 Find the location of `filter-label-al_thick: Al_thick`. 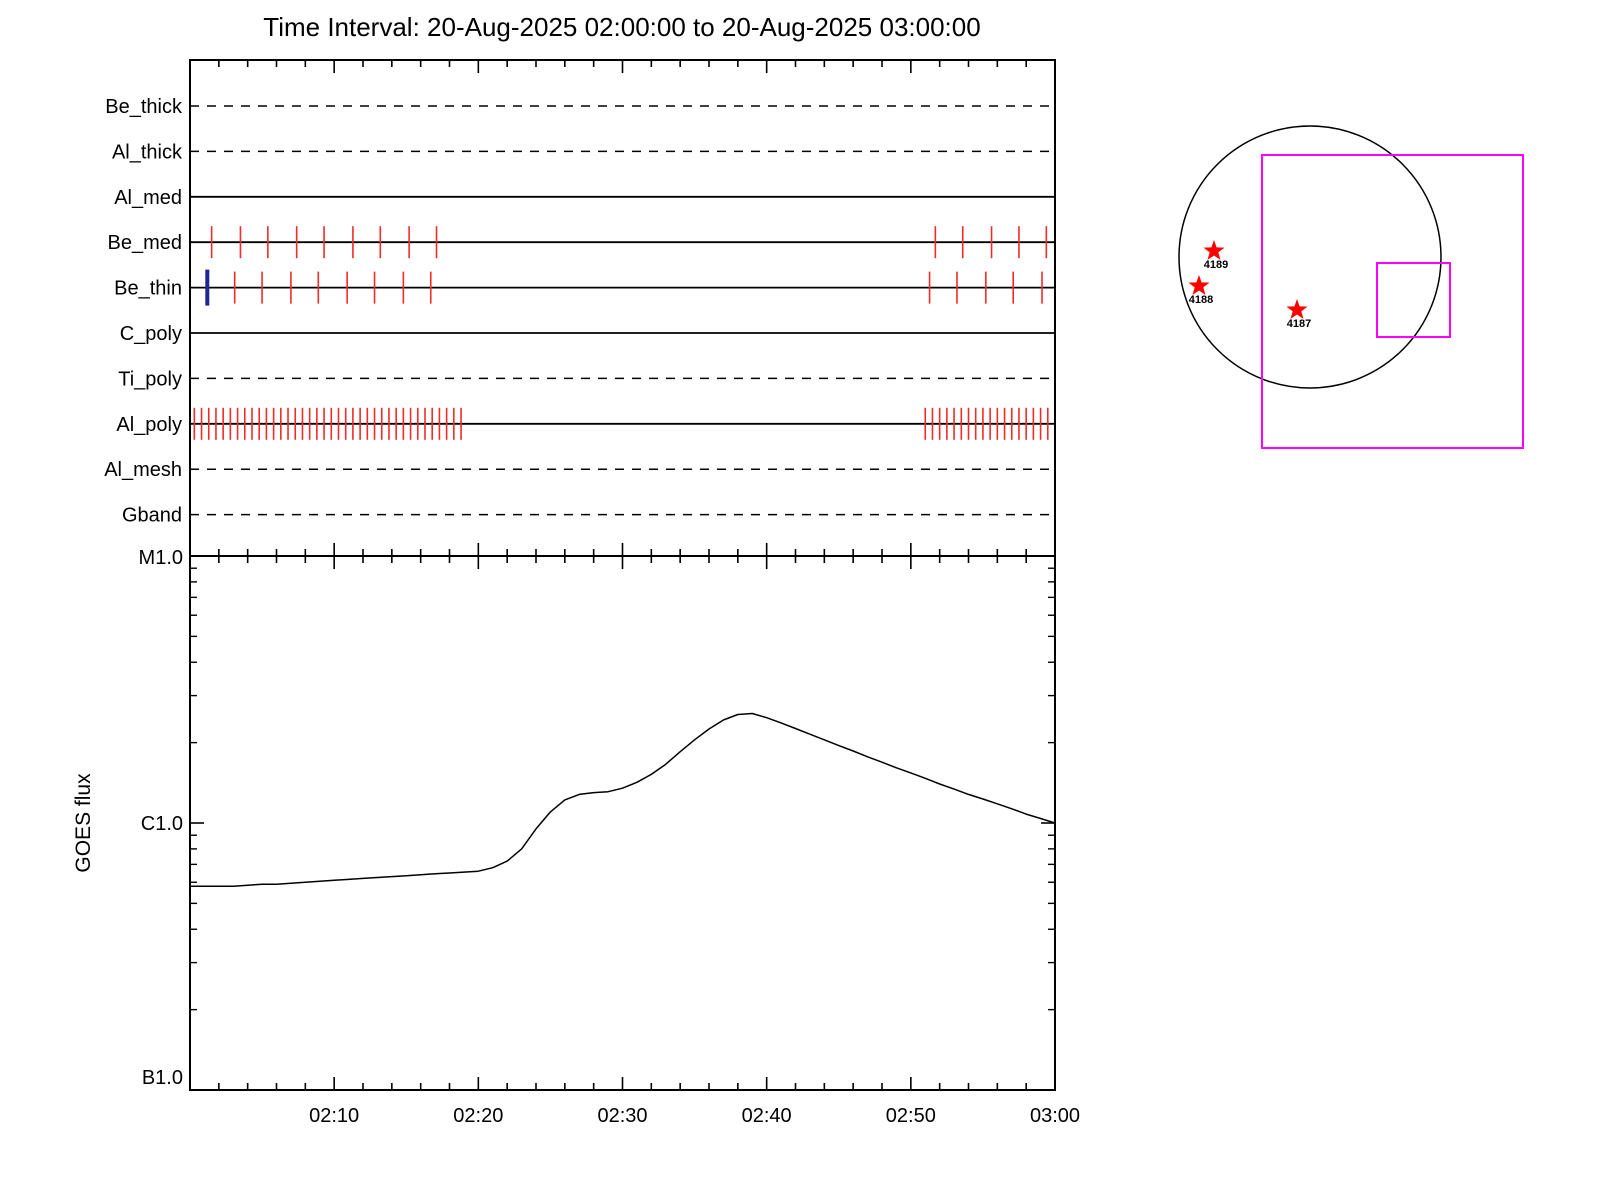

filter-label-al_thick: Al_thick is located at coordinates (147, 152).